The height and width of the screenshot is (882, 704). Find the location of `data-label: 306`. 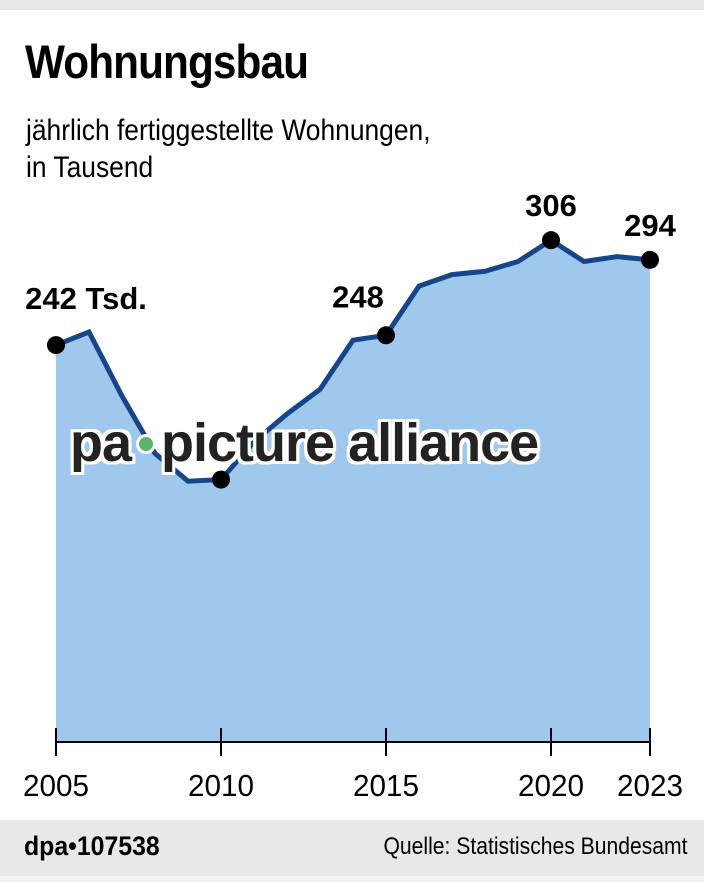

data-label: 306 is located at coordinates (551, 205).